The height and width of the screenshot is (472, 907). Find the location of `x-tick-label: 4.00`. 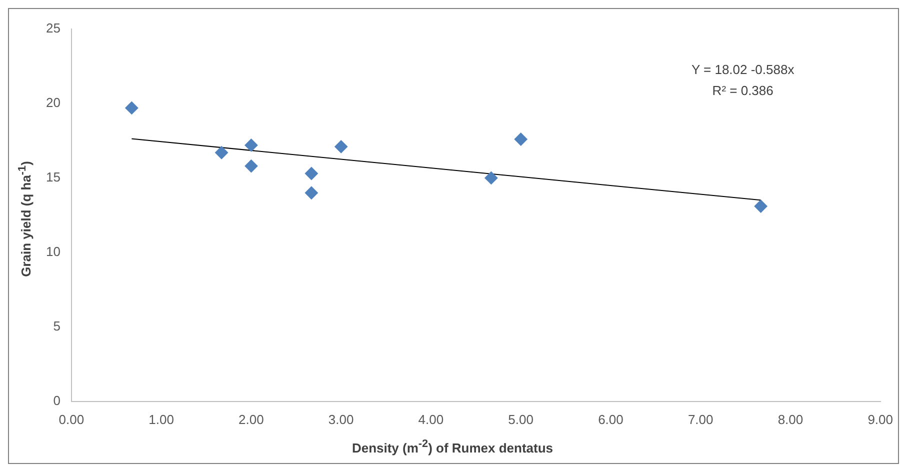

x-tick-label: 4.00 is located at coordinates (431, 419).